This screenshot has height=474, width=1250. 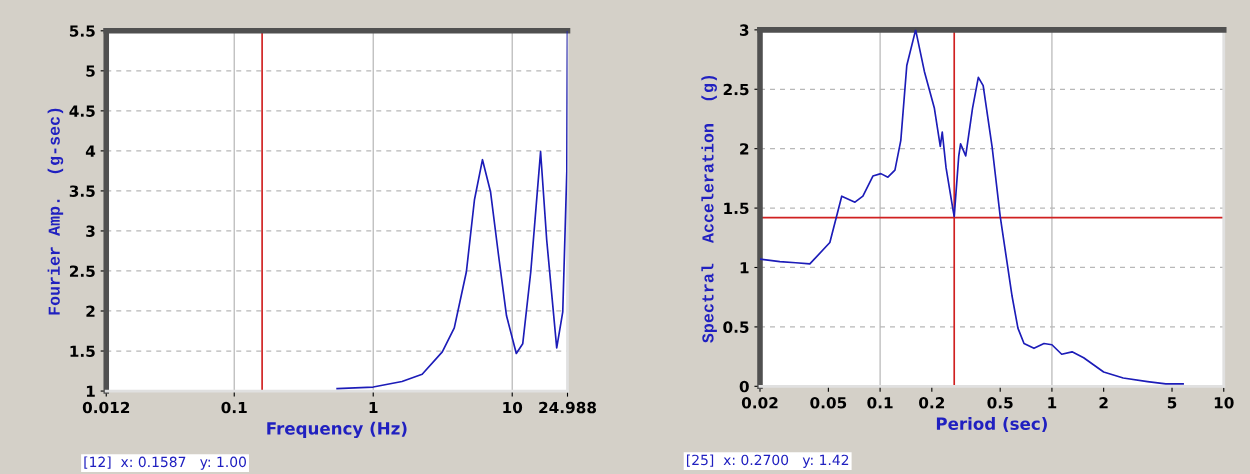 What do you see at coordinates (932, 403) in the screenshot?
I see `x-tick-label: 0.2` at bounding box center [932, 403].